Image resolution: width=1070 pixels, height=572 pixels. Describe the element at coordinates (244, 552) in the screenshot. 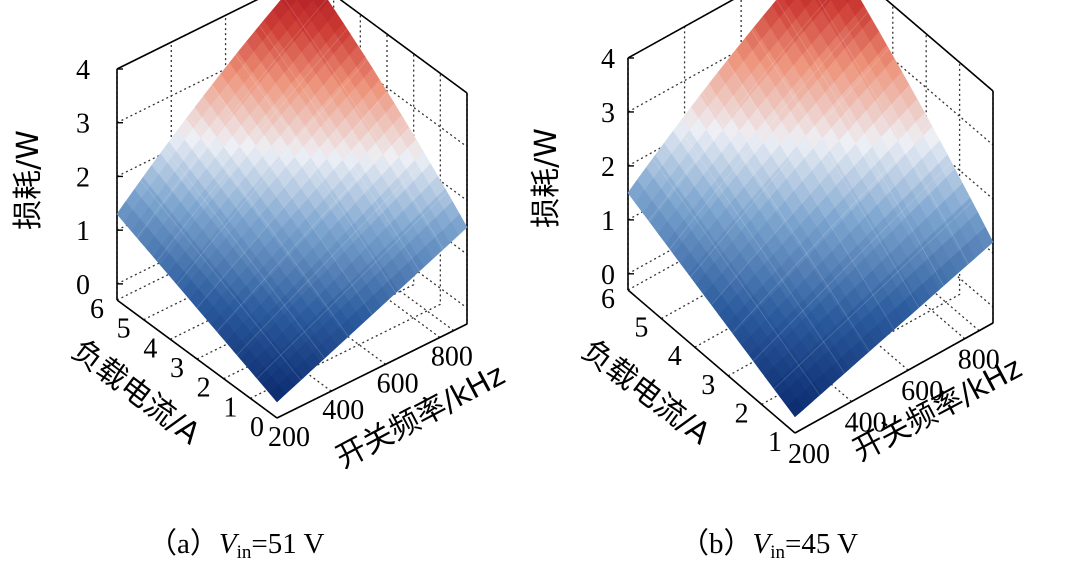

I see `caption-a-vin-subscript: in` at that location.